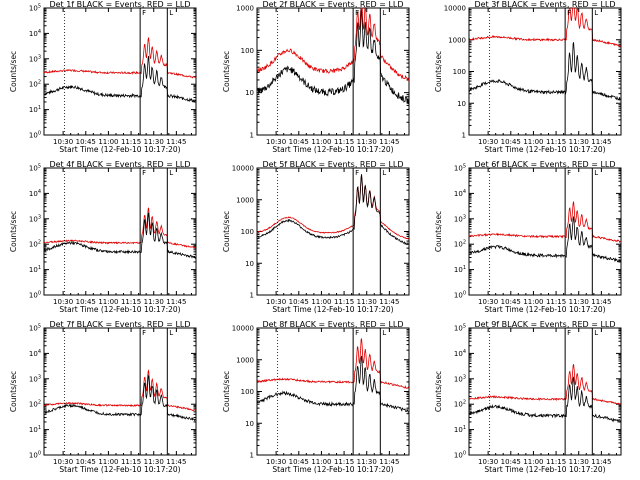 The height and width of the screenshot is (480, 640). What do you see at coordinates (332, 324) in the screenshot?
I see `panel-title: Det 8f BLACK = Events, RED = LLD` at bounding box center [332, 324].